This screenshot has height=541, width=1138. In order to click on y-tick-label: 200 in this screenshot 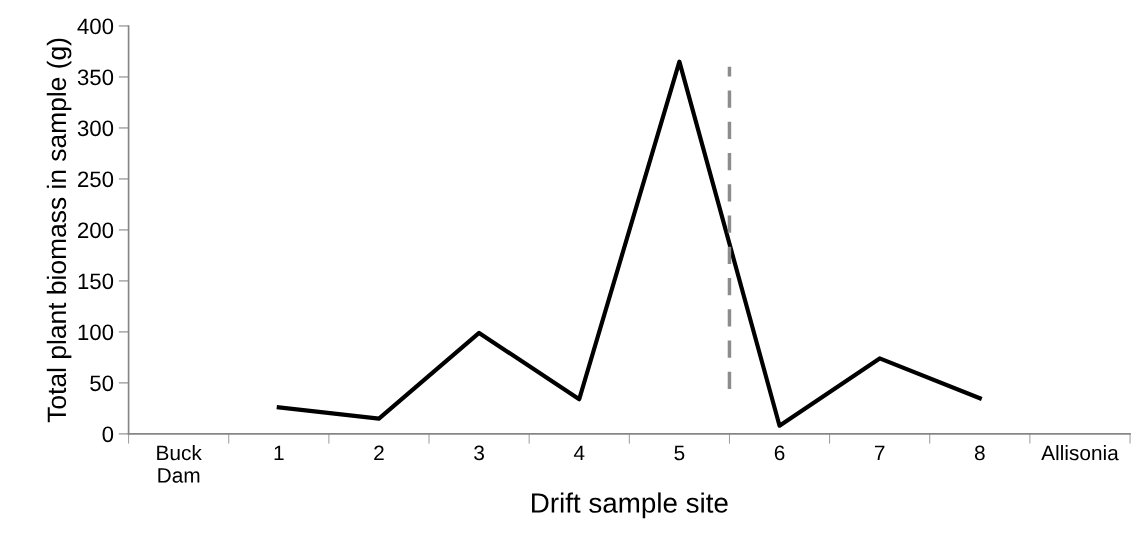, I will do `click(96, 230)`.